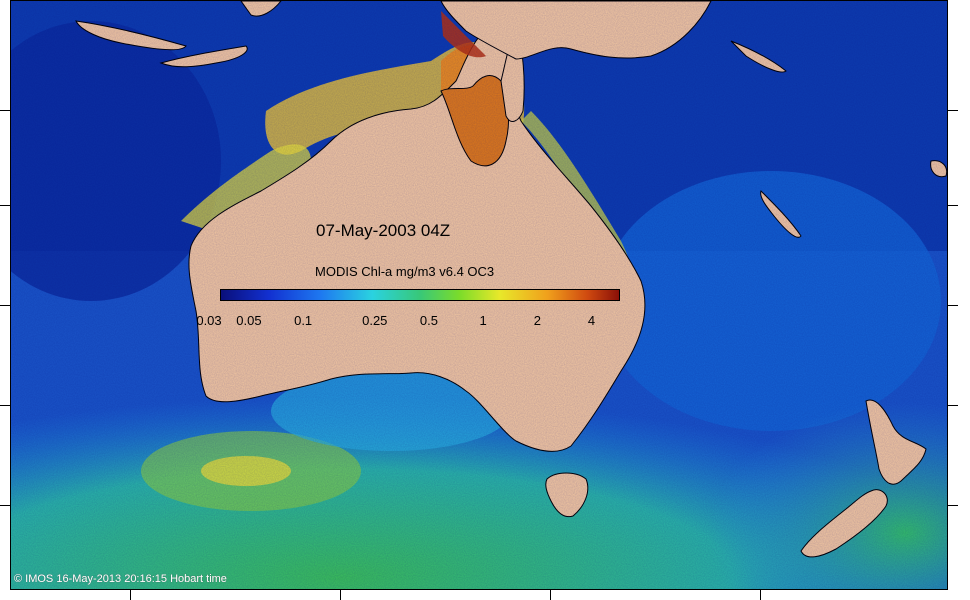 This screenshot has width=970, height=600. What do you see at coordinates (591, 320) in the screenshot?
I see `colorbar-tick-label: 4` at bounding box center [591, 320].